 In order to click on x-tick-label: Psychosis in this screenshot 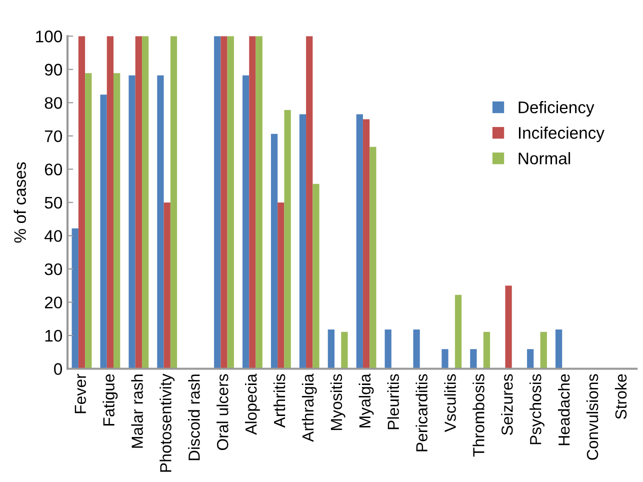, I will do `click(537, 409)`.